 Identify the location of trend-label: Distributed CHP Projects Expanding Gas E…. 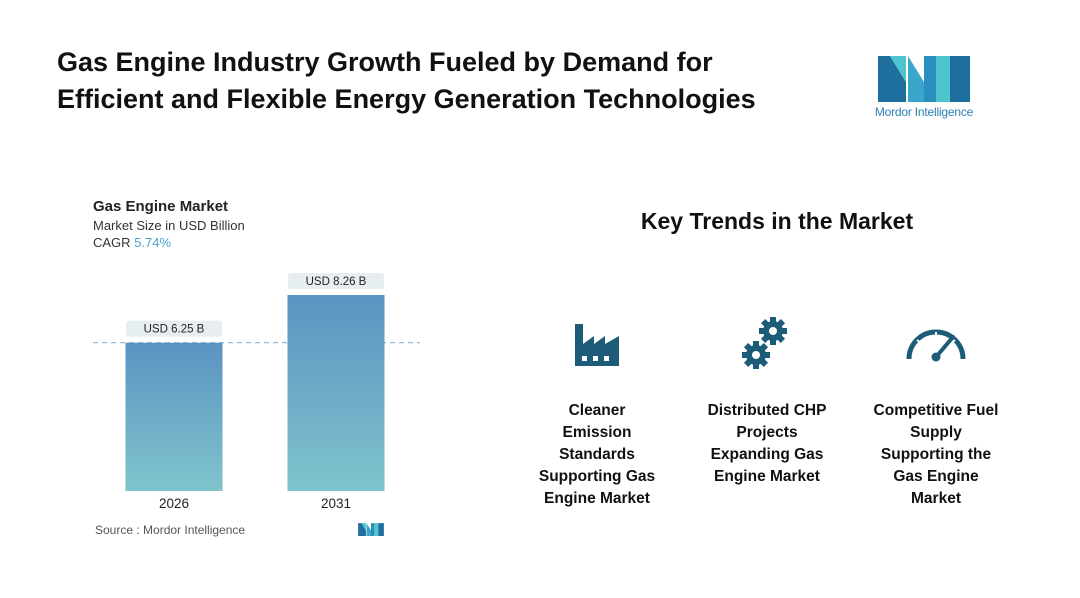
(767, 443).